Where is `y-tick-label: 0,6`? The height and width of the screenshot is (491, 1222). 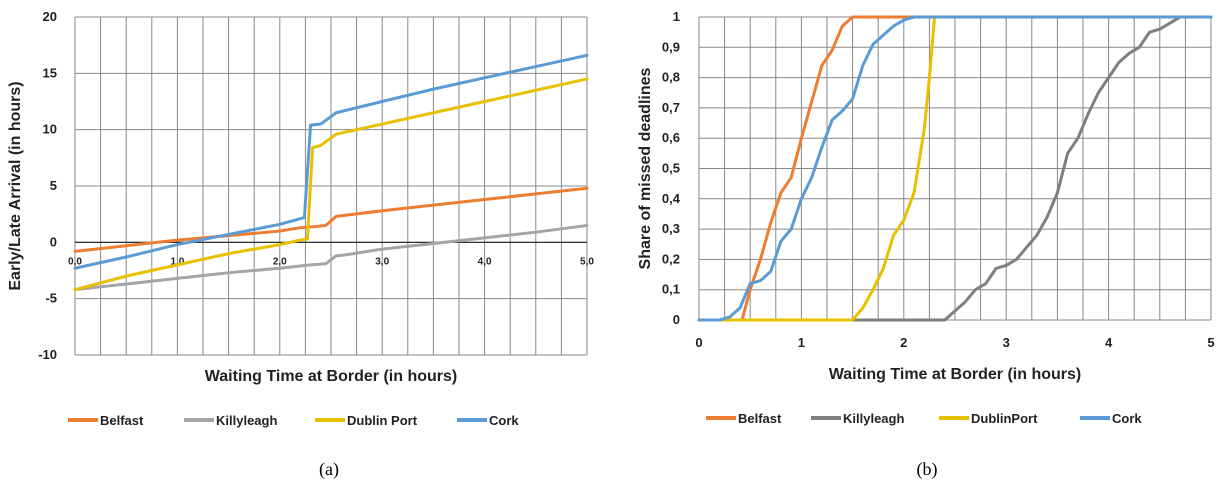
y-tick-label: 0,6 is located at coordinates (671, 137).